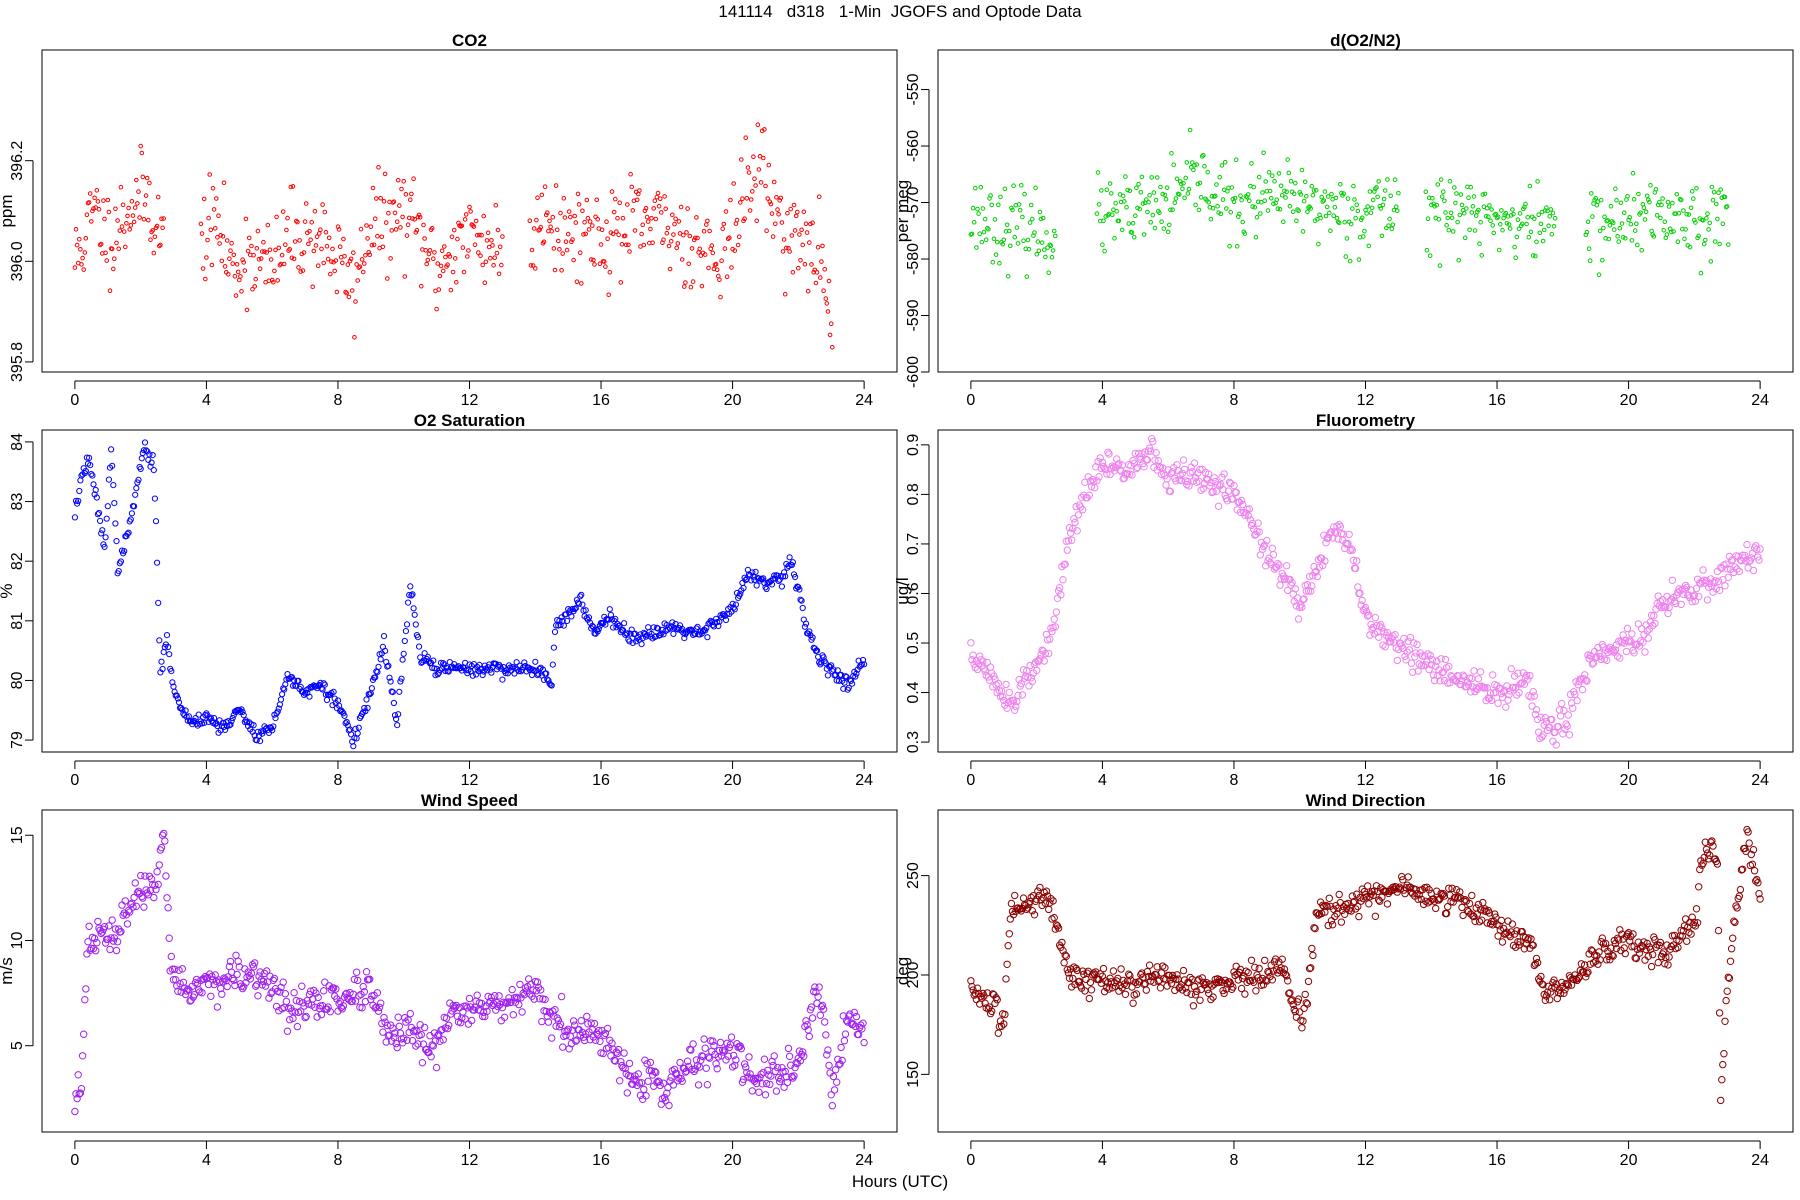  I want to click on co2-title: CO2, so click(469, 40).